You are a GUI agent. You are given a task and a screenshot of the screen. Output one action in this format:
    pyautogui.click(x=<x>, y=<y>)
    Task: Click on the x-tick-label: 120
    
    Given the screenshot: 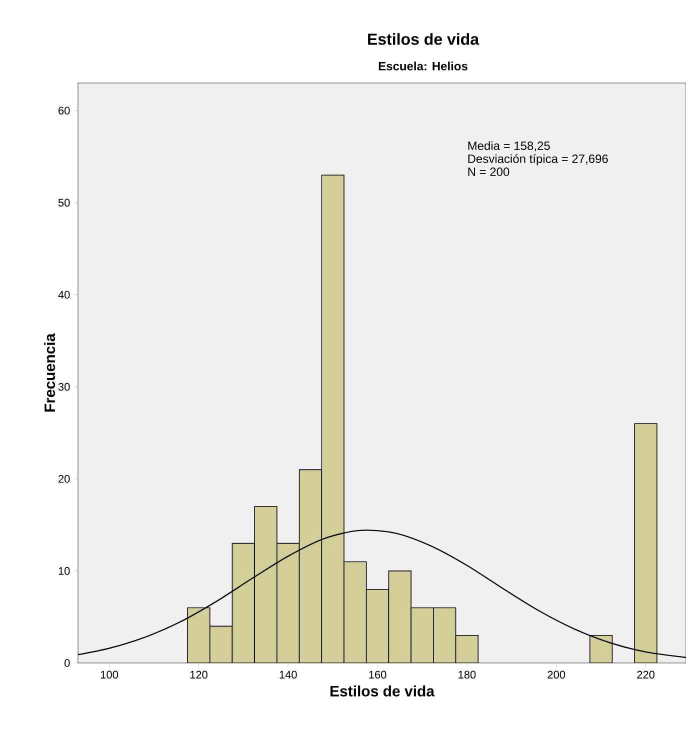 What is the action you would take?
    pyautogui.click(x=199, y=674)
    